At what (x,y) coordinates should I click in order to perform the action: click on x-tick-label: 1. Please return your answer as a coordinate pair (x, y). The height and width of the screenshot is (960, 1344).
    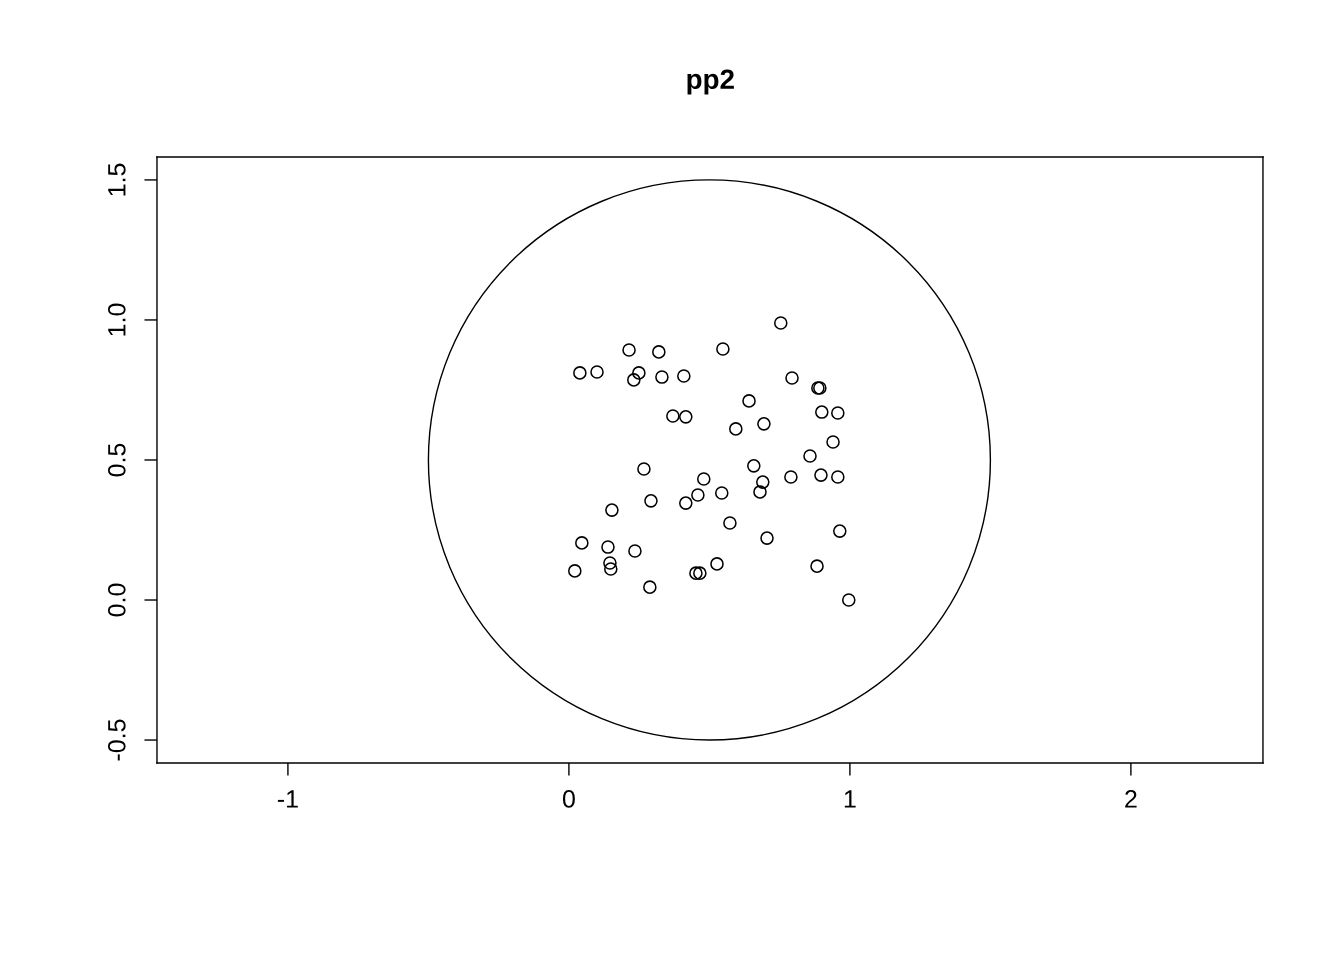
    Looking at the image, I should click on (850, 799).